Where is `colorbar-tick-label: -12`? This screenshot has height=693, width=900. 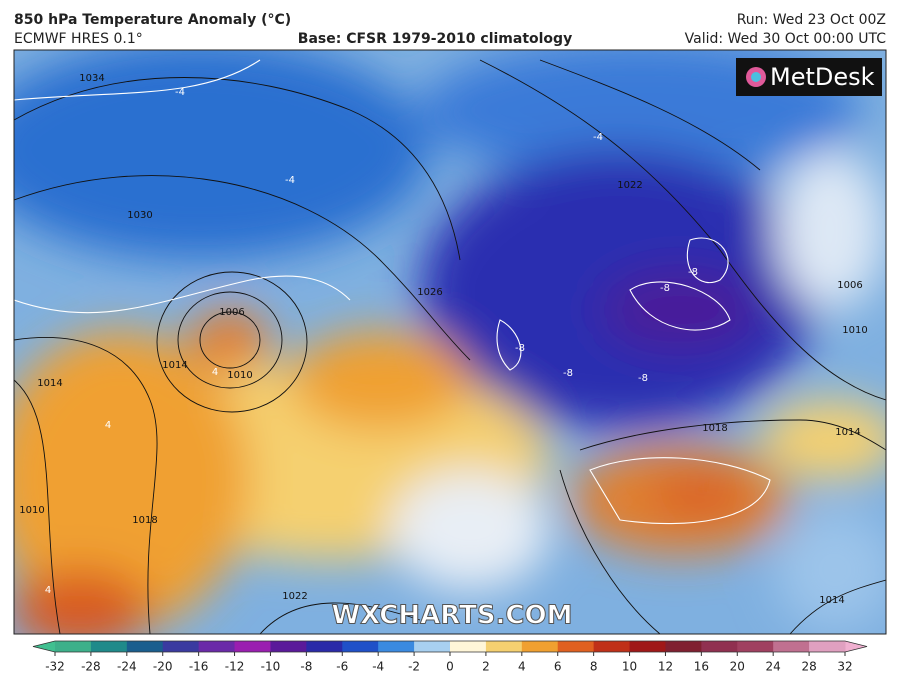
colorbar-tick-label: -12 is located at coordinates (235, 667).